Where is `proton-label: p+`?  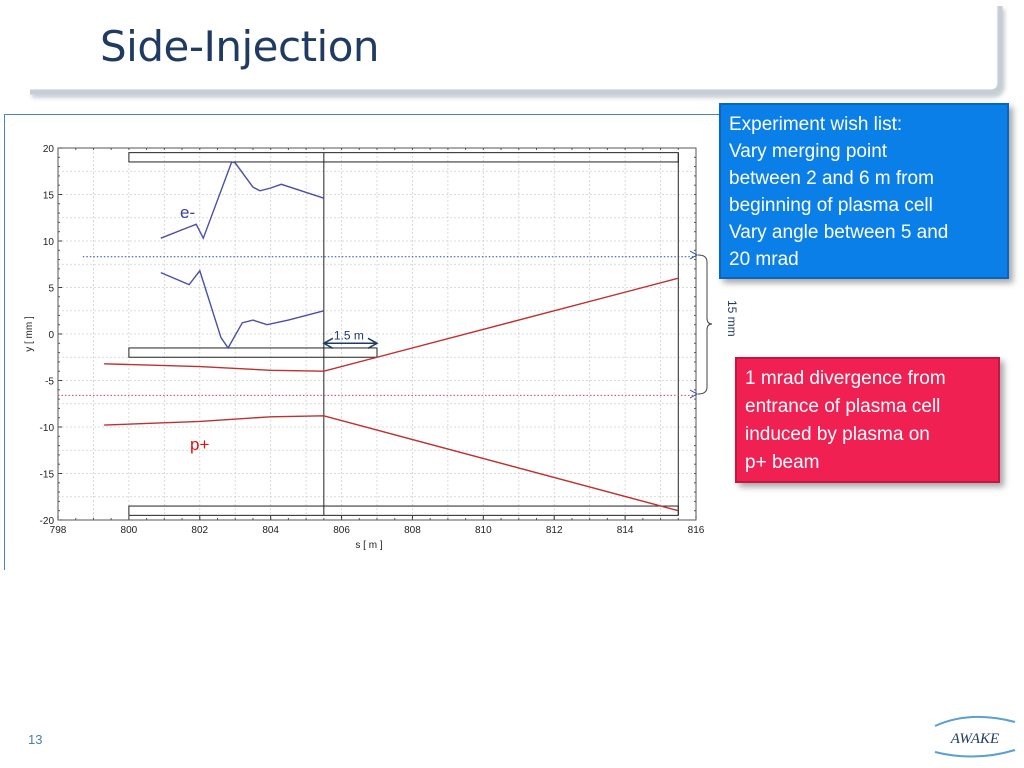
proton-label: p+ is located at coordinates (199, 444).